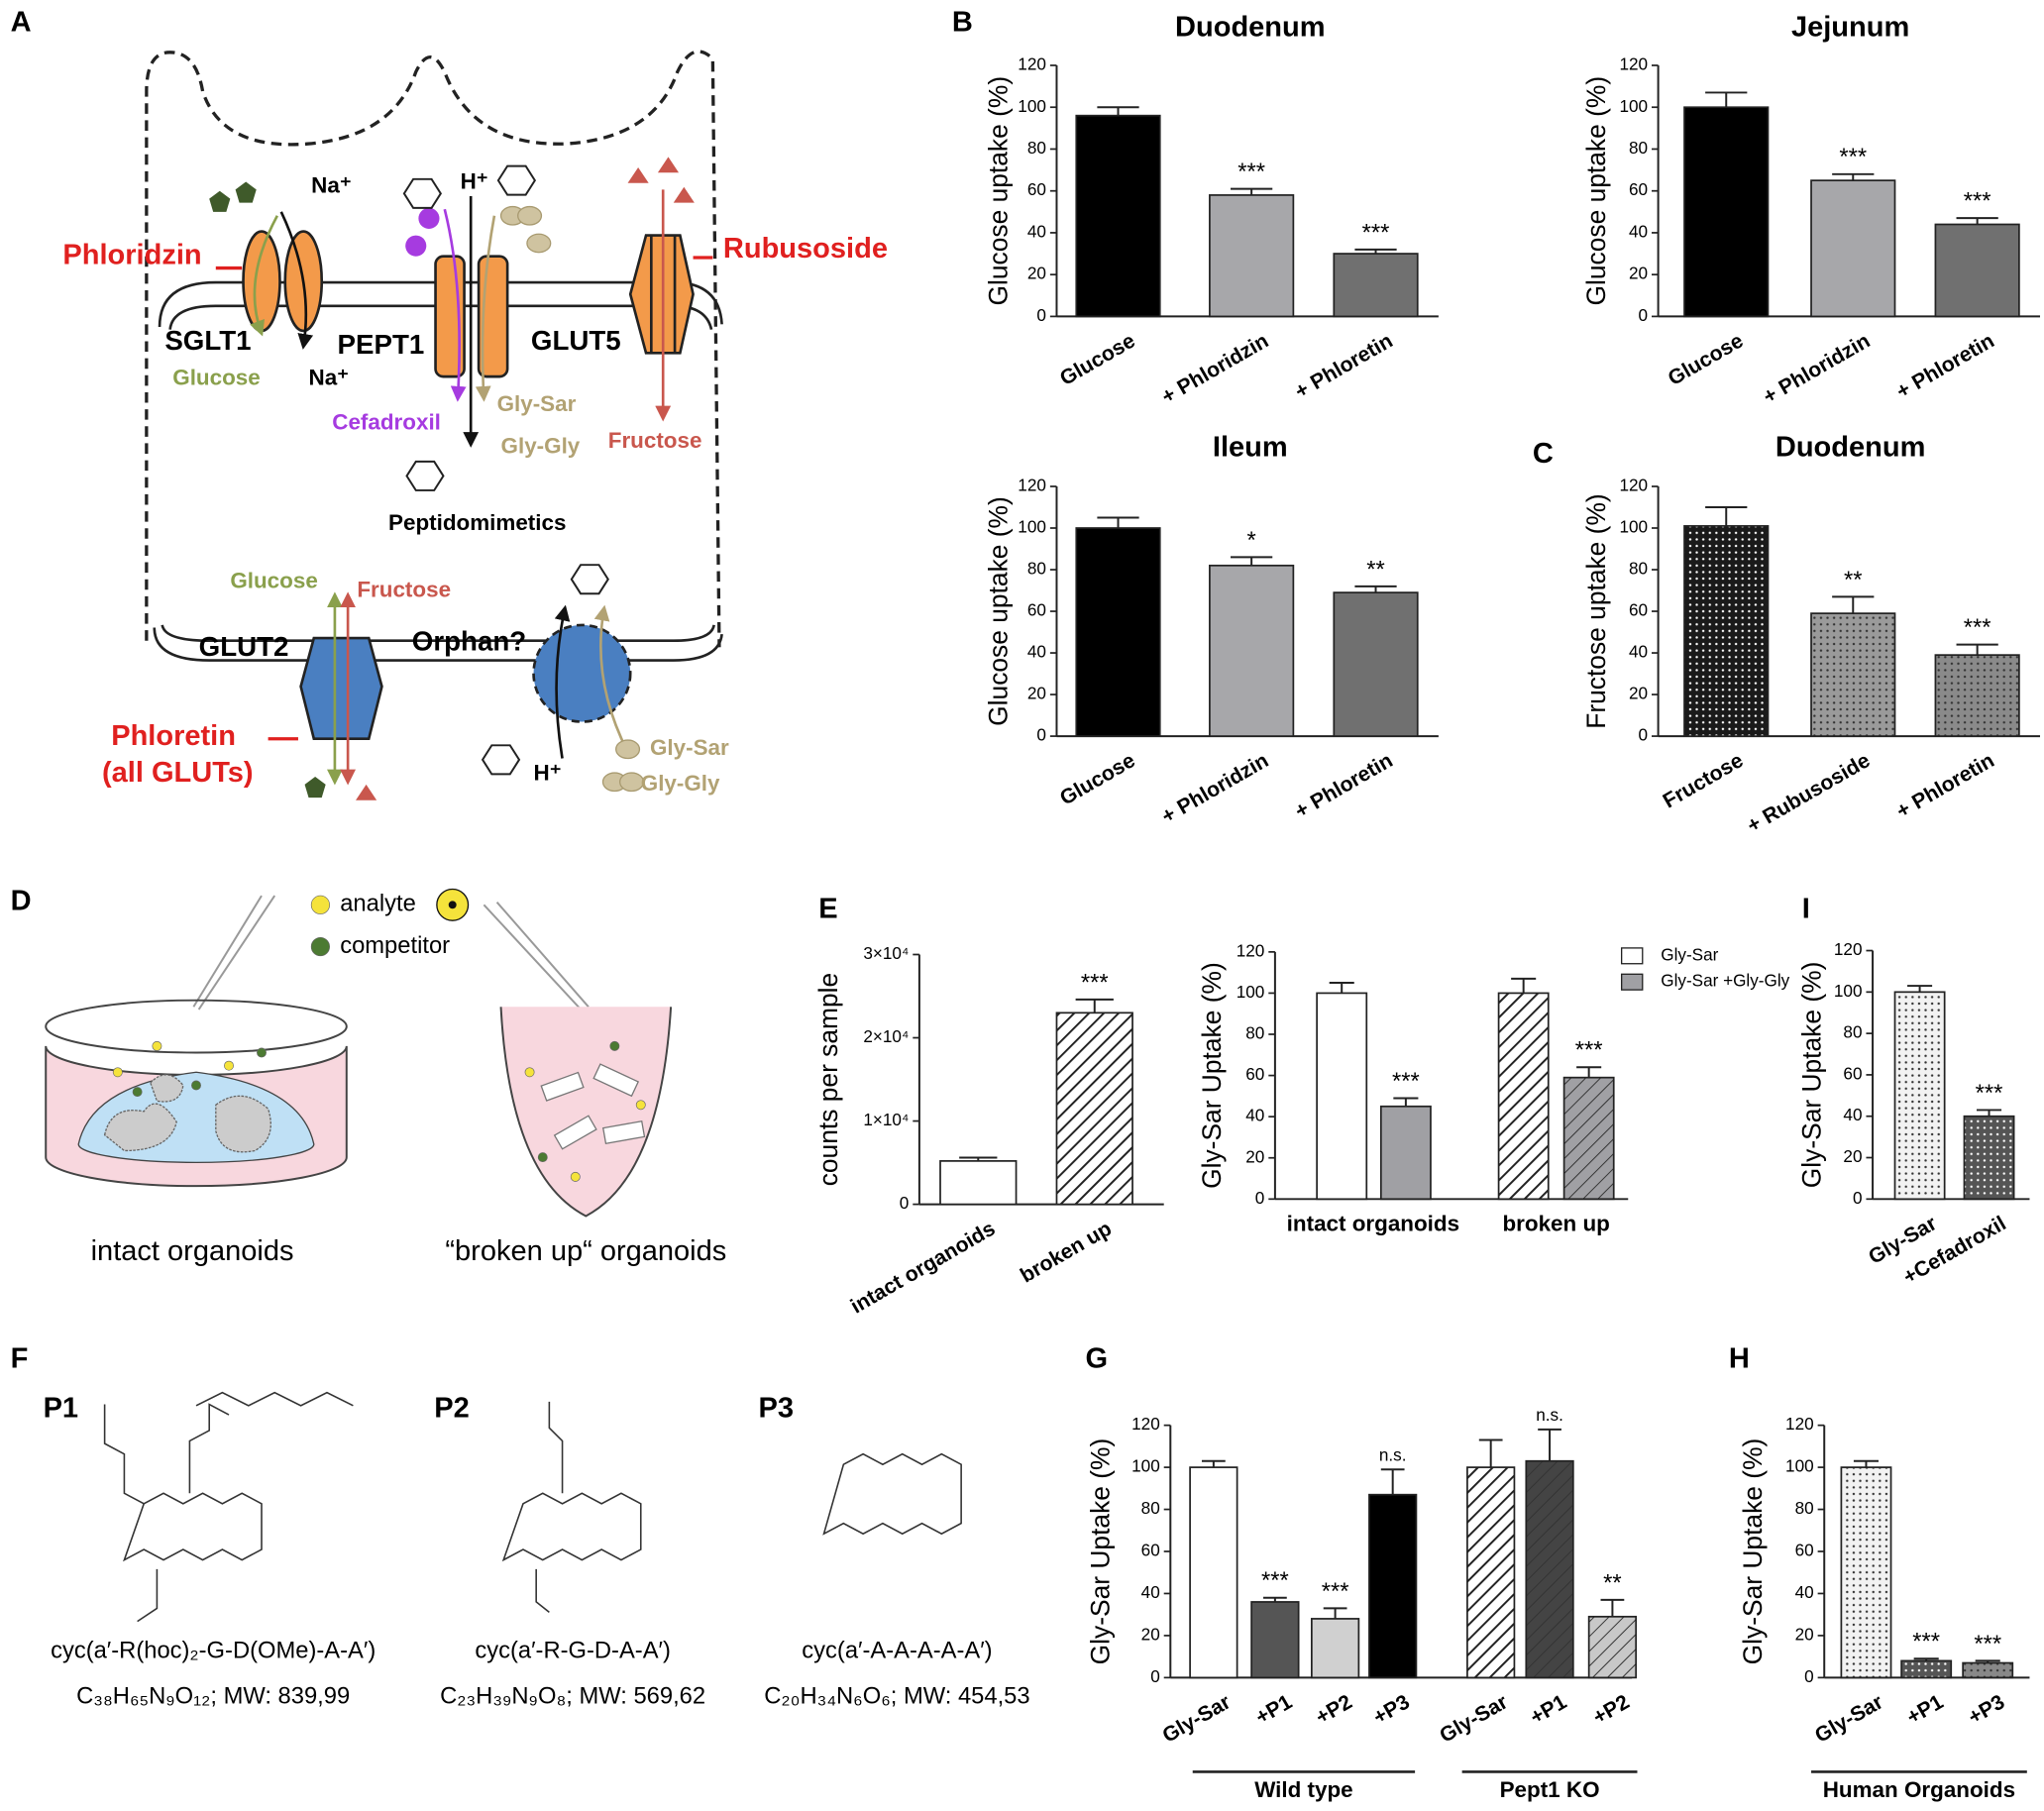 This screenshot has width=2044, height=1811. Describe the element at coordinates (187, 1113) in the screenshot. I see `organoid` at that location.